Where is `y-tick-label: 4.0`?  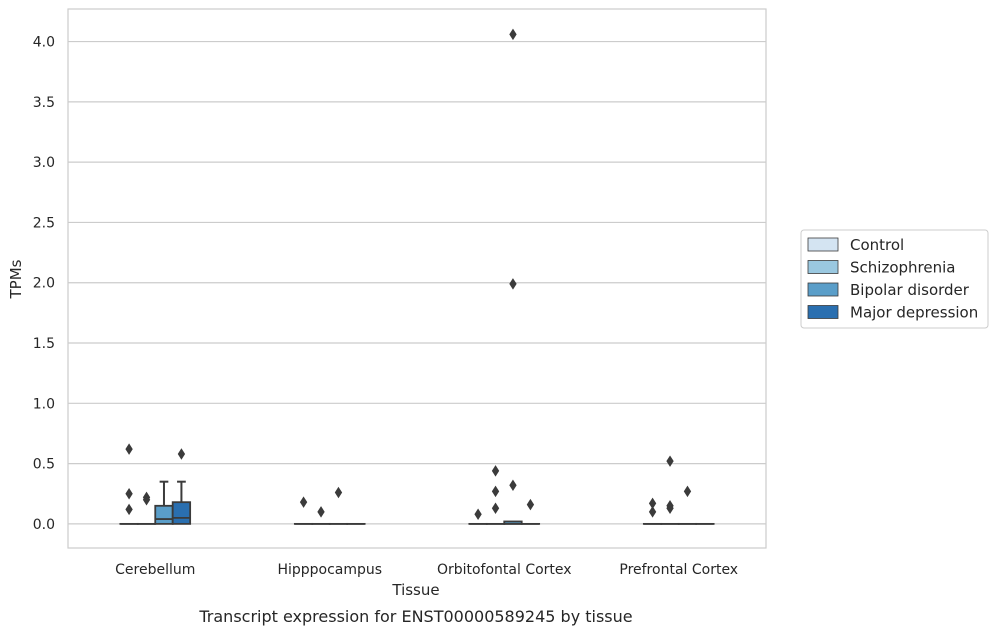 y-tick-label: 4.0 is located at coordinates (44, 43).